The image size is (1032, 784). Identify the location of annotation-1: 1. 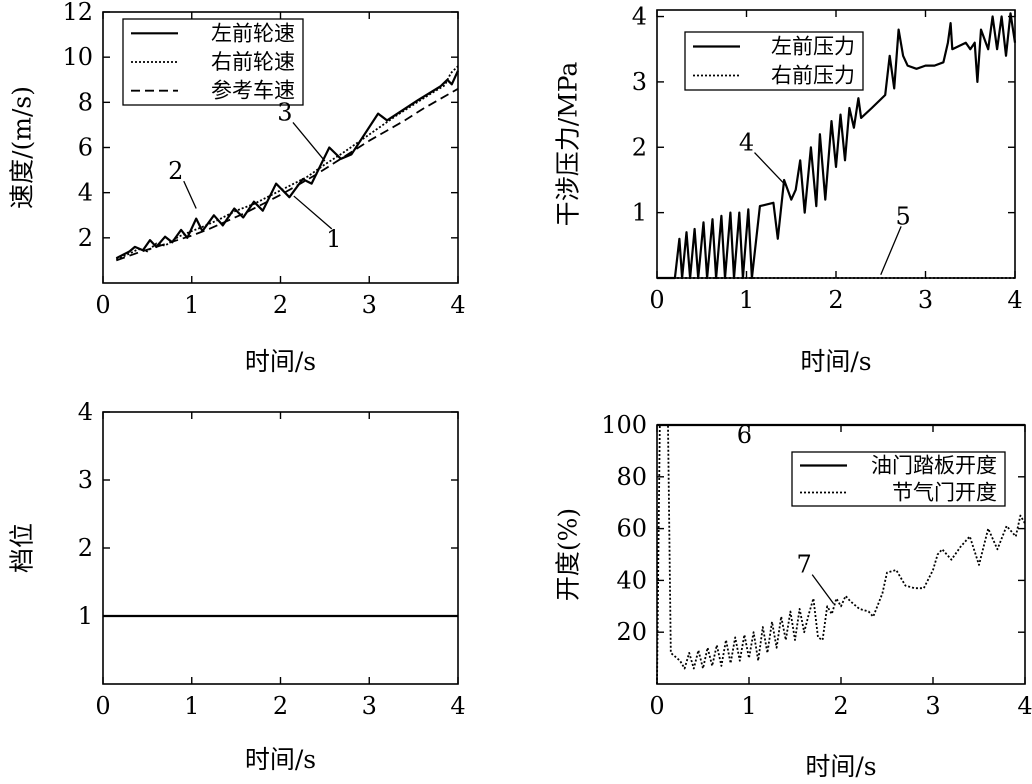
(317, 224).